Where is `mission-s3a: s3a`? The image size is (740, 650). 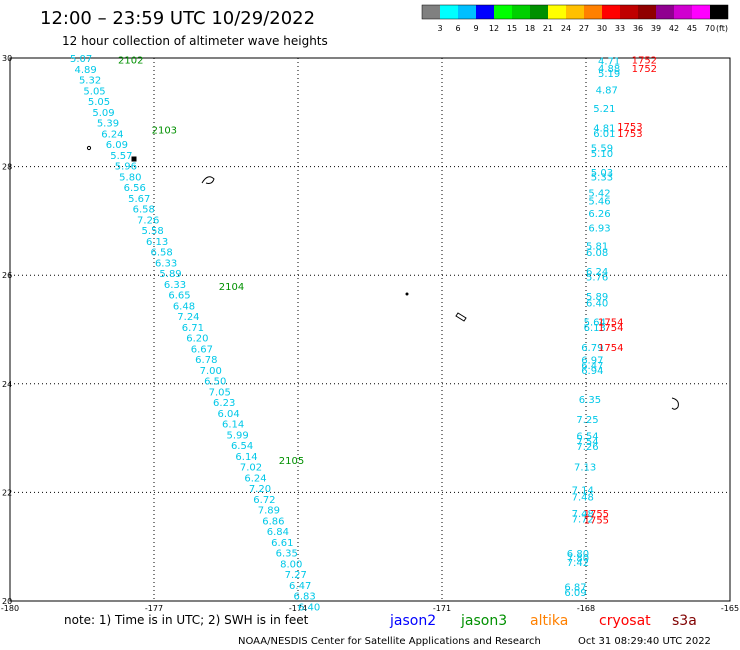 mission-s3a: s3a is located at coordinates (684, 621).